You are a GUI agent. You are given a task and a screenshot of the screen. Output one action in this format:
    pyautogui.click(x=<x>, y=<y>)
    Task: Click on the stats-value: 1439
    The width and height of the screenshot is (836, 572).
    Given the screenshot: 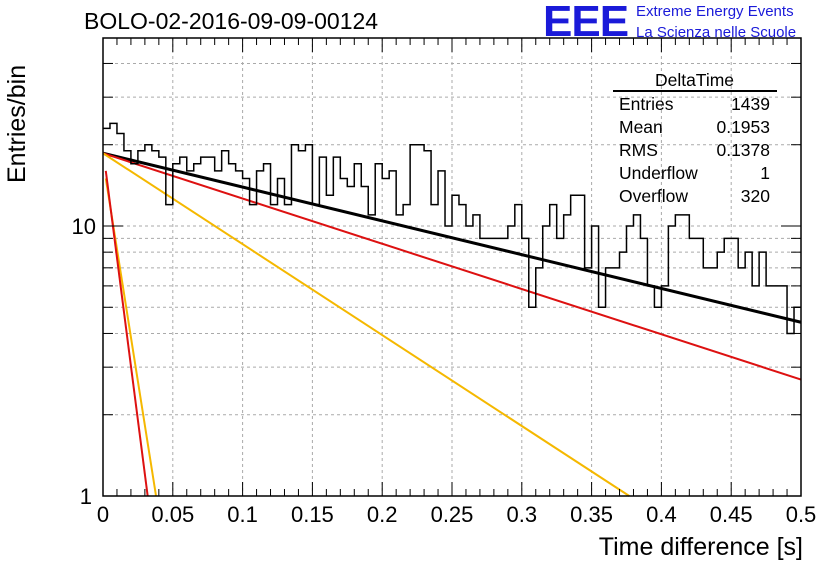 What is the action you would take?
    pyautogui.click(x=750, y=104)
    